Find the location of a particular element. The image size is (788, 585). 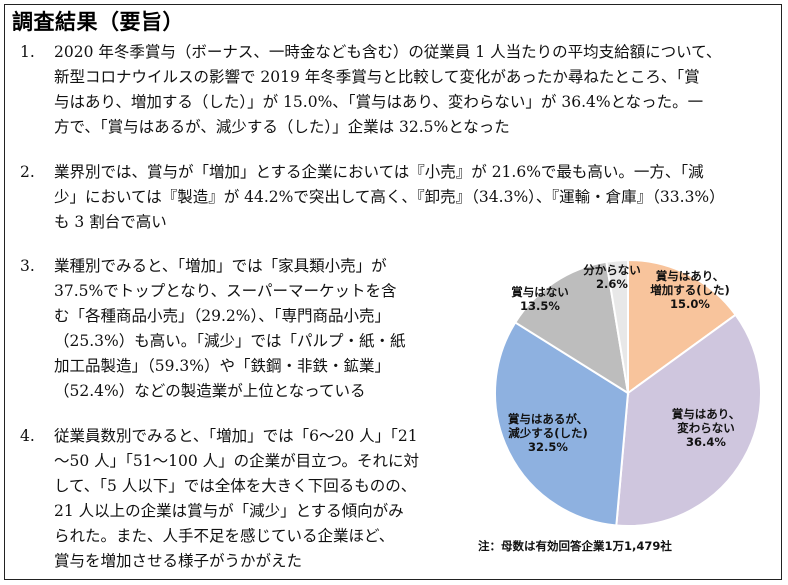

slice-label-3: 賞与はあるが、減少する(した) 32.5% is located at coordinates (548, 433).